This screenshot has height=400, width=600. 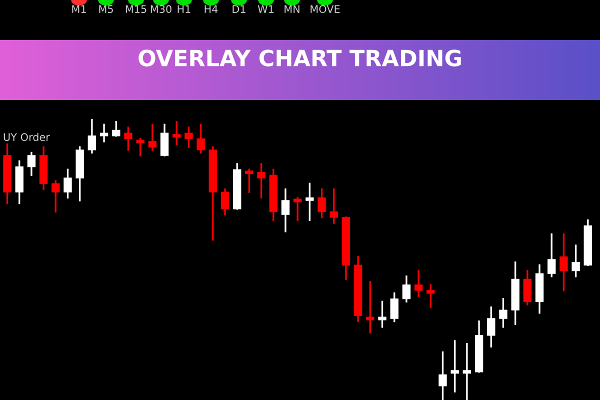 What do you see at coordinates (239, 9) in the screenshot?
I see `text: D1` at bounding box center [239, 9].